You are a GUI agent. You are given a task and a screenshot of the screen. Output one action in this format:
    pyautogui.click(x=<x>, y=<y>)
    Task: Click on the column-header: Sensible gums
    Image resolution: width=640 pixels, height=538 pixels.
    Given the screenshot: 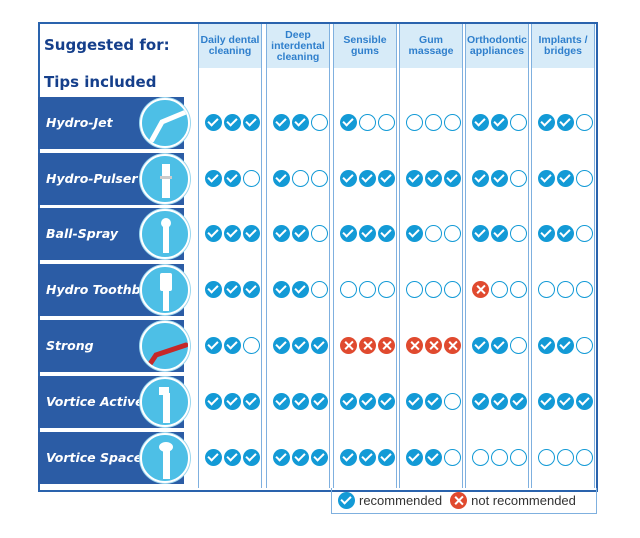 What is the action you would take?
    pyautogui.click(x=365, y=46)
    